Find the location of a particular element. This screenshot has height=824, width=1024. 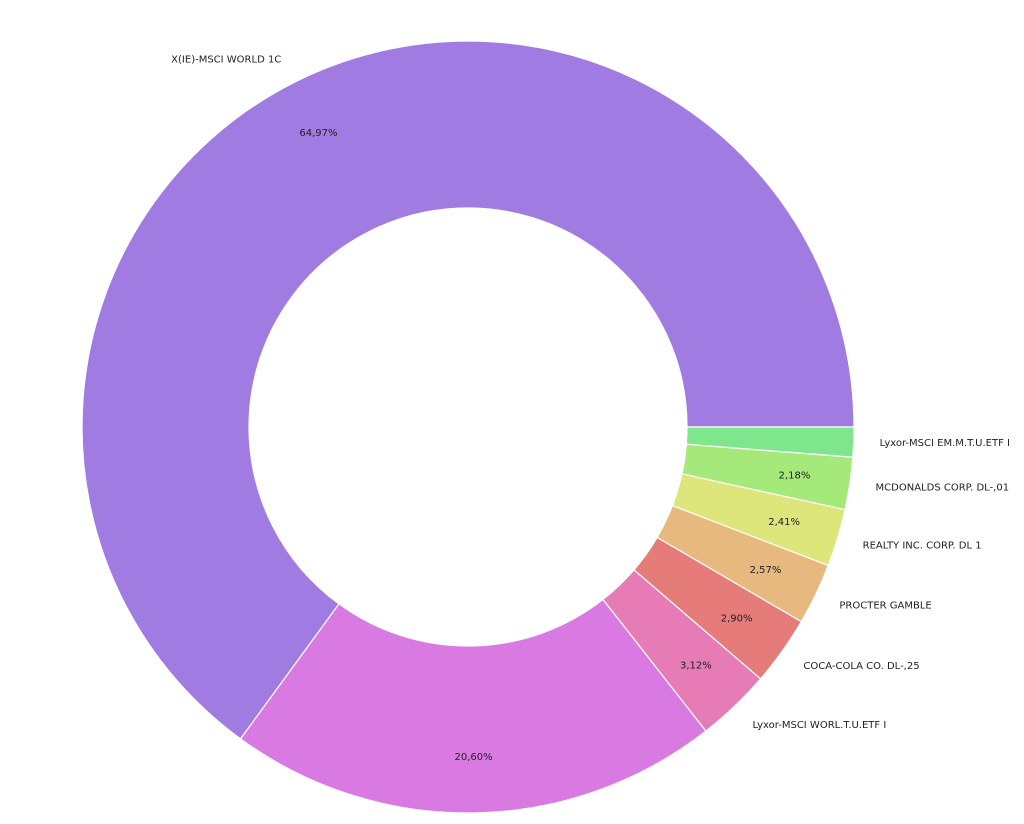

category-label-lyxor-msci-em-m-t-u-etf-i: Lyxor-MSCI EM.M.T.U.ETF I is located at coordinates (945, 443).